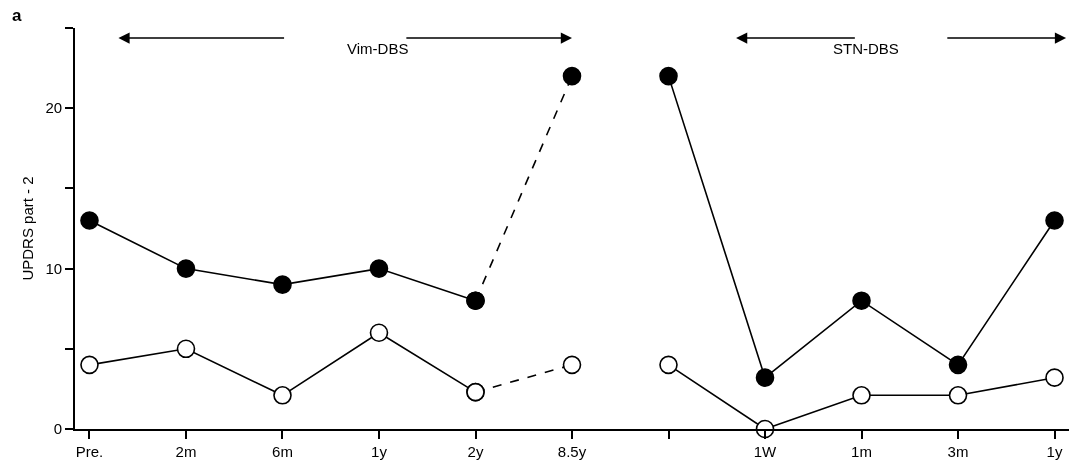  What do you see at coordinates (572, 451) in the screenshot?
I see `x-tick-label: 8.5y` at bounding box center [572, 451].